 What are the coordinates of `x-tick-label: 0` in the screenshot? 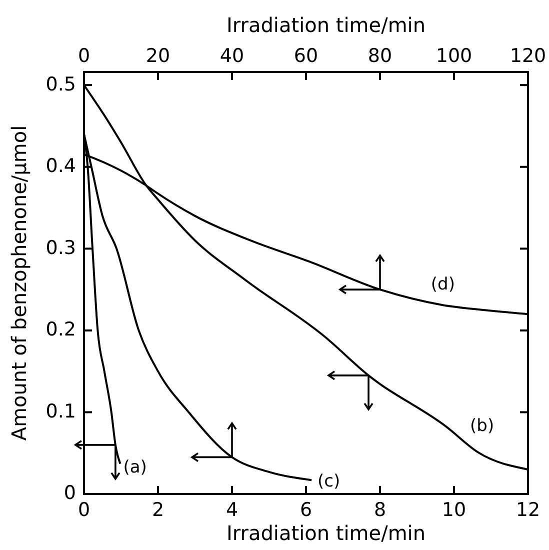 It's located at (84, 510).